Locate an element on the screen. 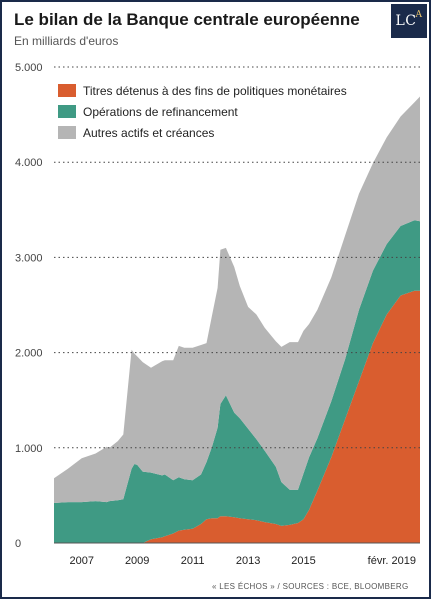  source-note: « LES ÉCHOS » / SOURCES : BCE, BLOOMBERG is located at coordinates (310, 586).